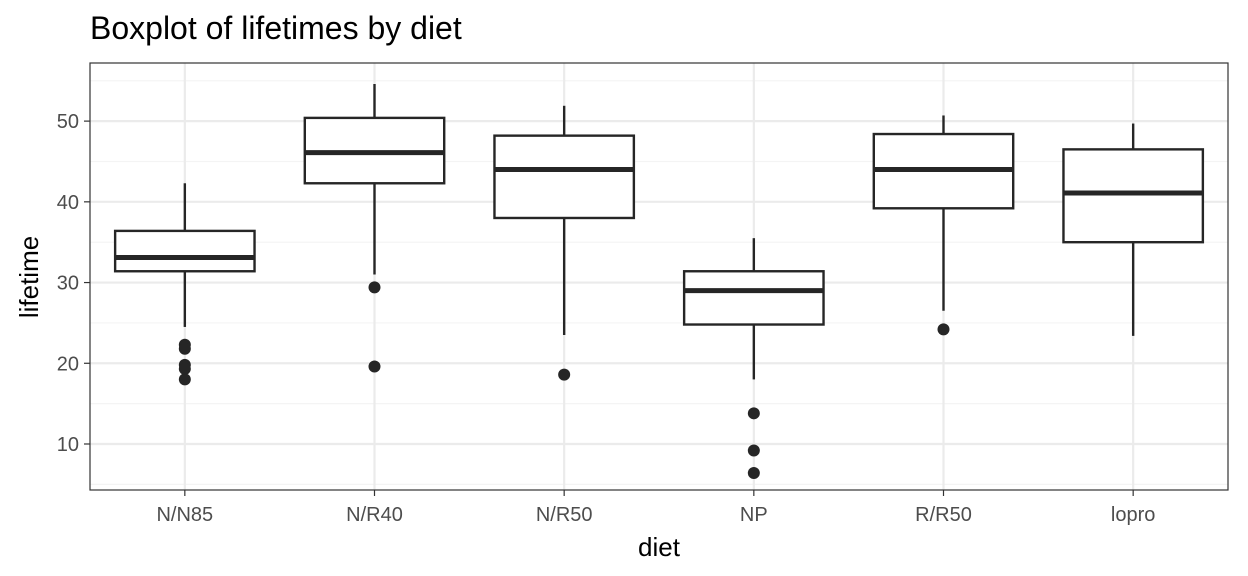 The height and width of the screenshot is (576, 1248). Describe the element at coordinates (943, 225) in the screenshot. I see `boxplot-R/R50` at that location.